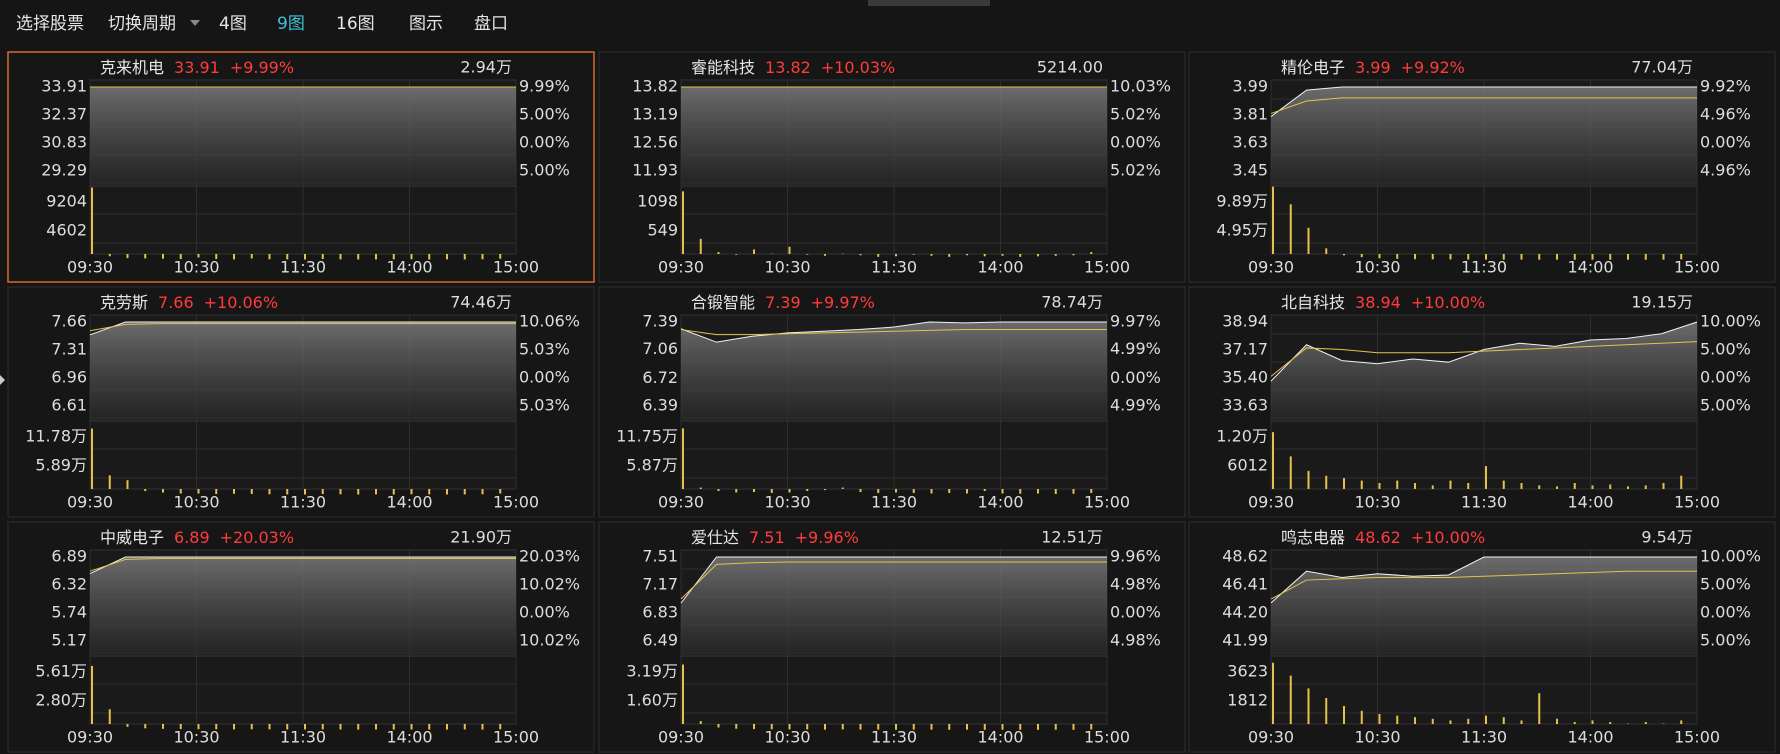 The image size is (1780, 754). I want to click on turnover: 5214.00, so click(1070, 67).